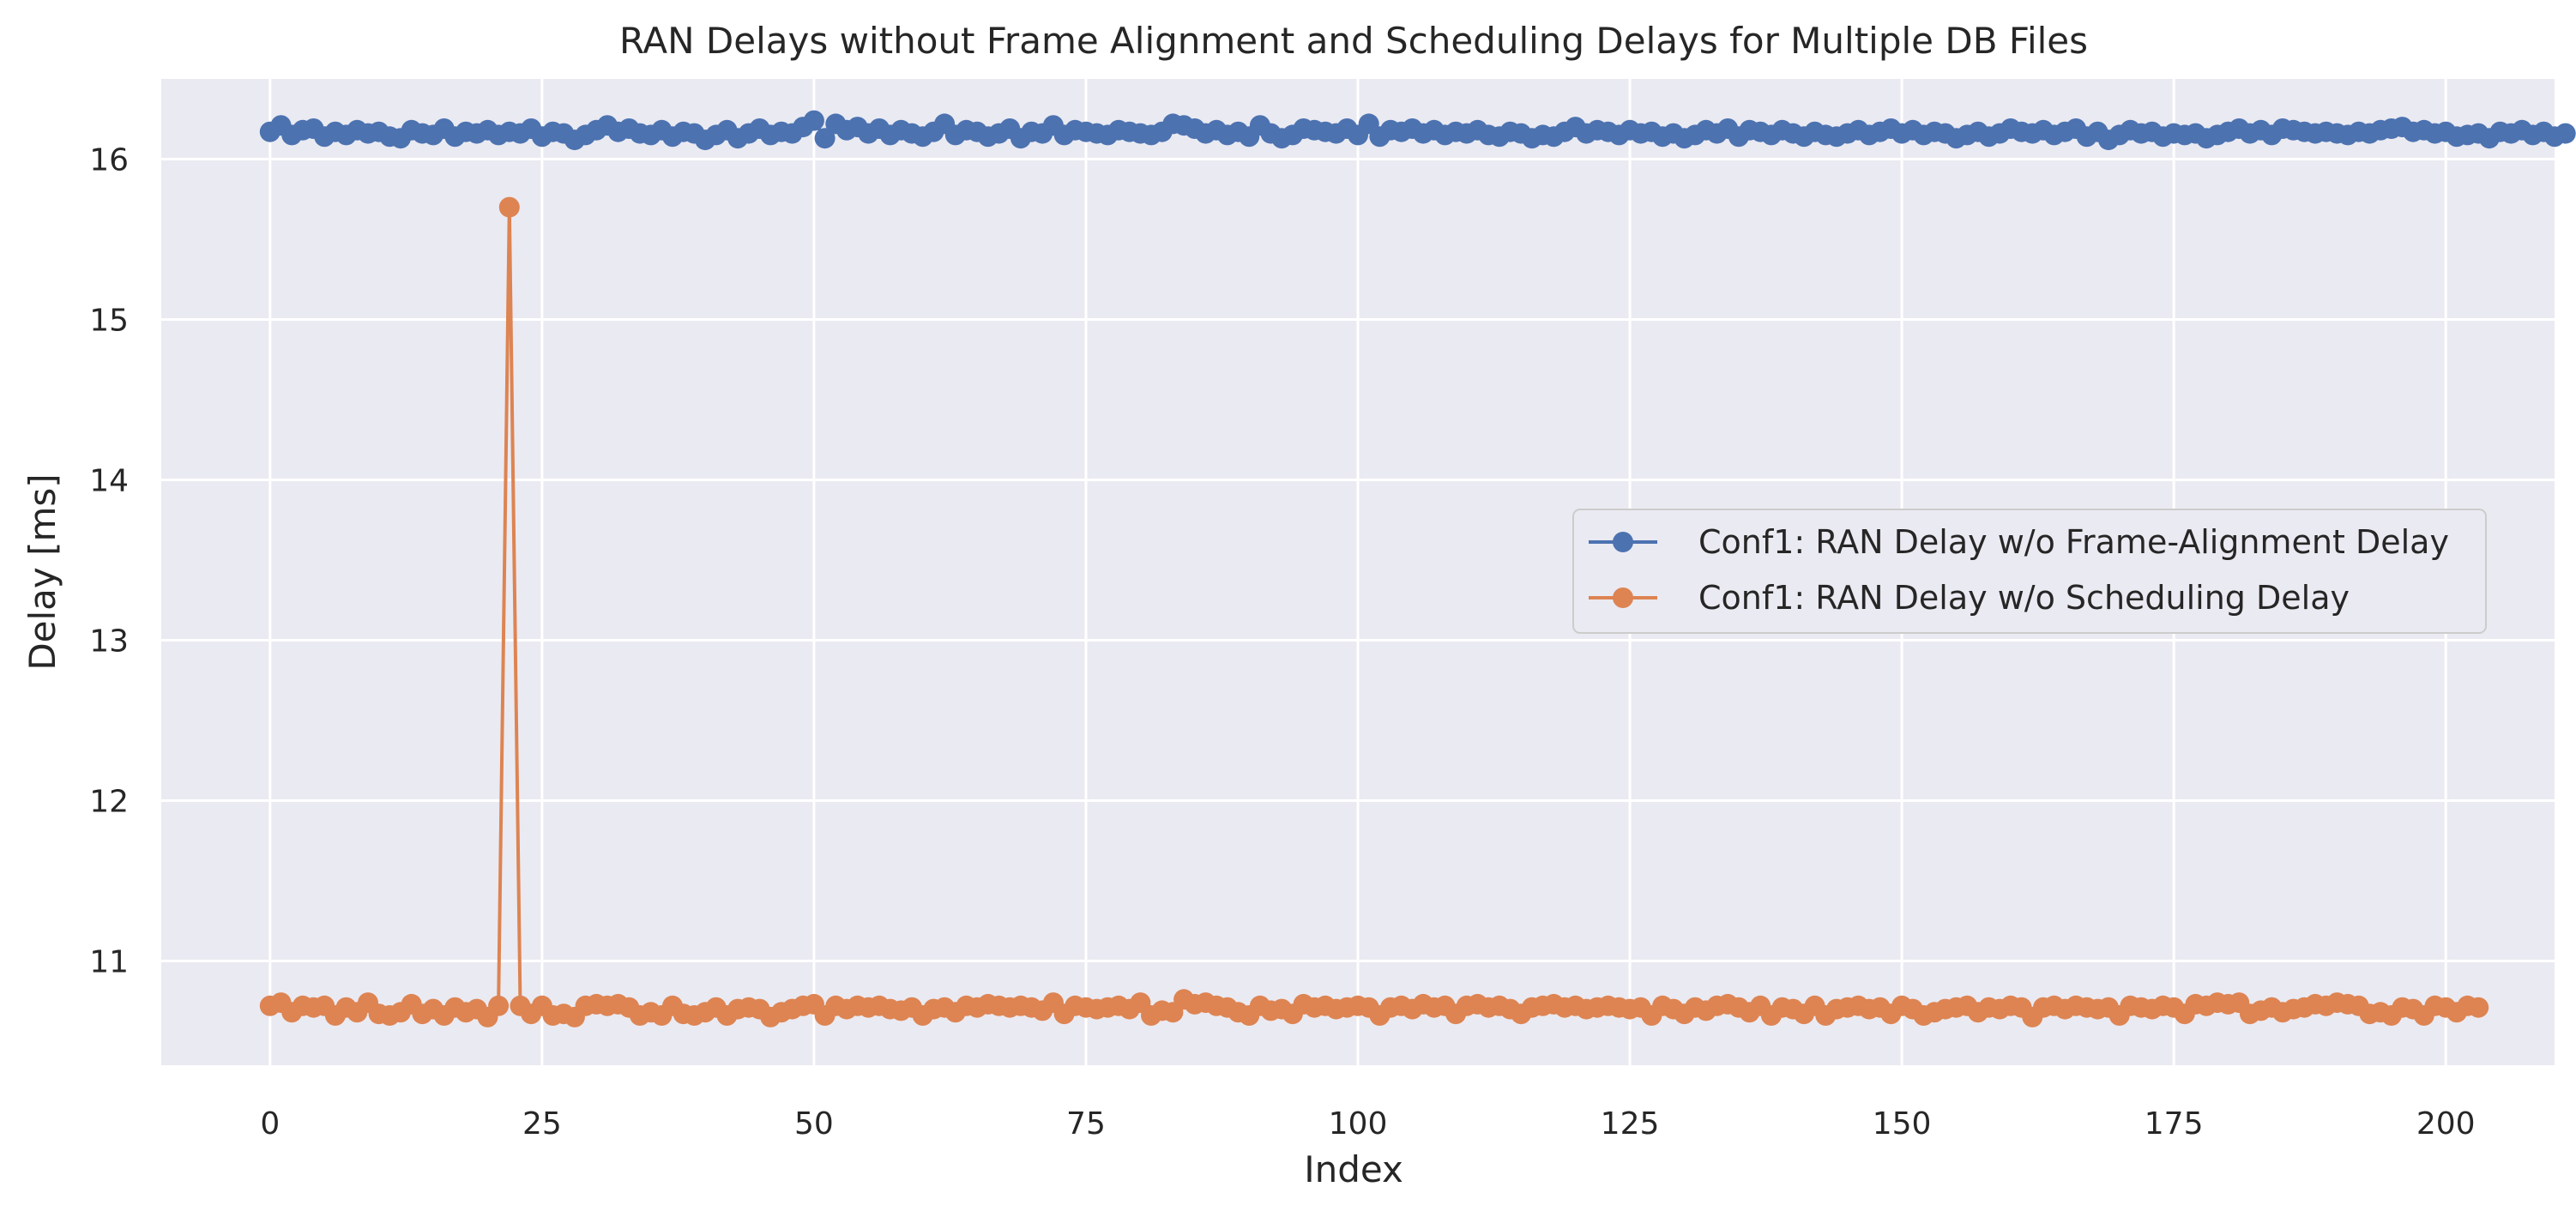 The width and height of the screenshot is (2576, 1217). What do you see at coordinates (109, 480) in the screenshot?
I see `y-tick-label: 14` at bounding box center [109, 480].